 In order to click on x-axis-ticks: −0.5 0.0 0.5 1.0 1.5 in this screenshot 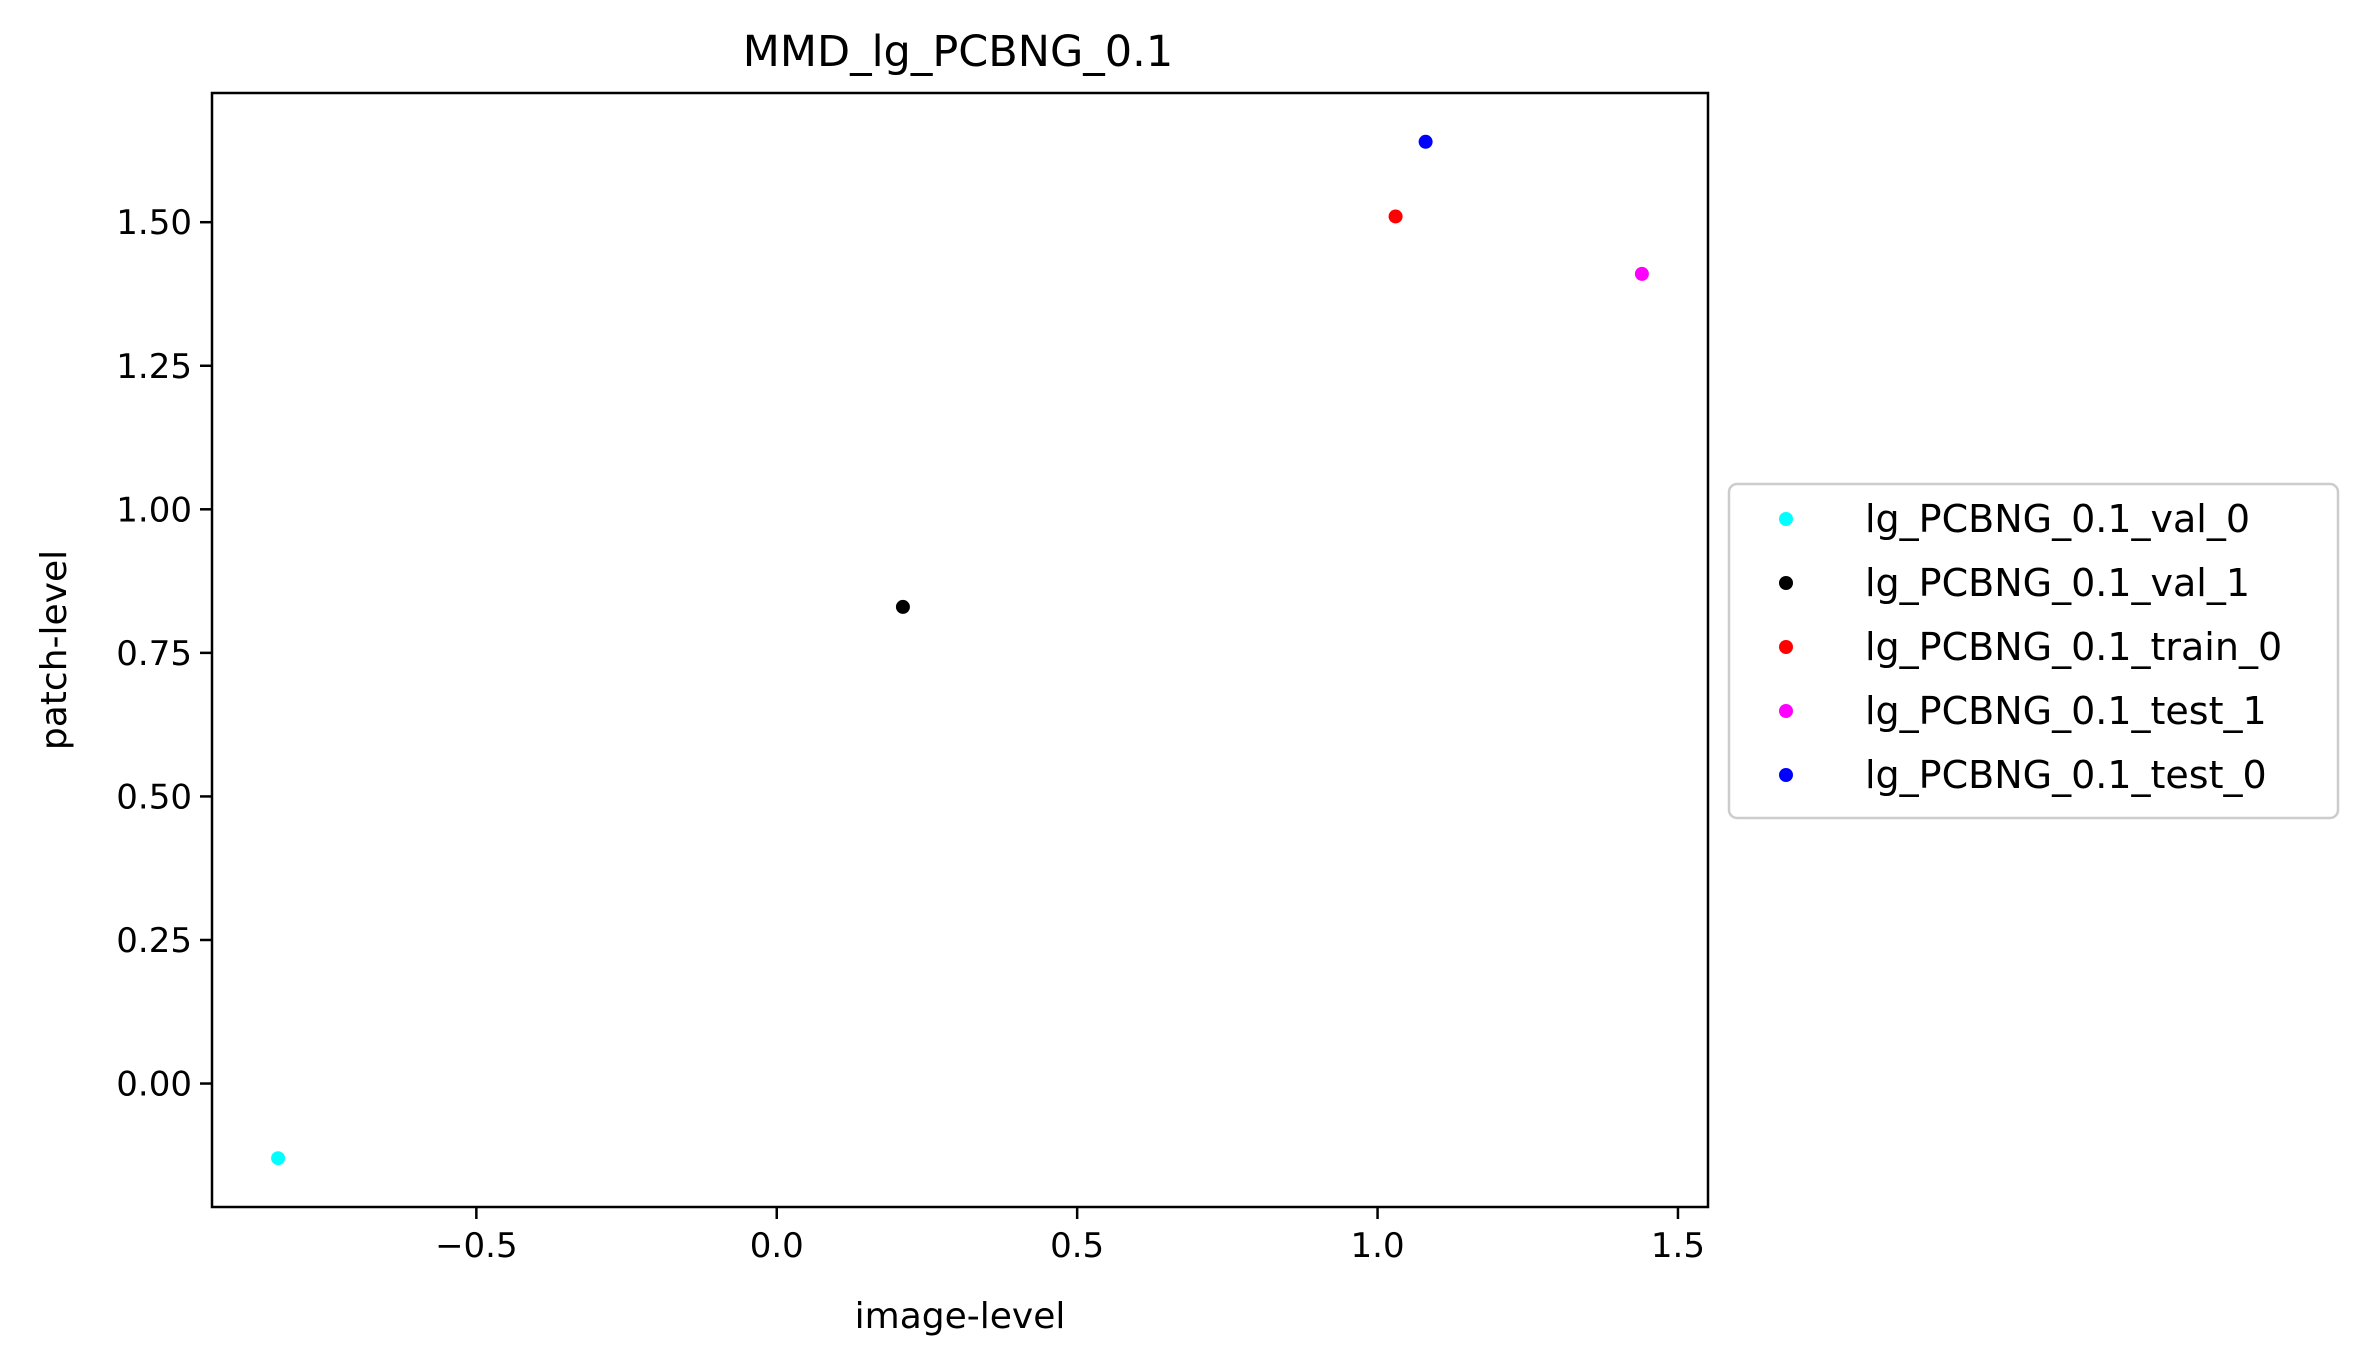, I will do `click(1070, 1236)`.